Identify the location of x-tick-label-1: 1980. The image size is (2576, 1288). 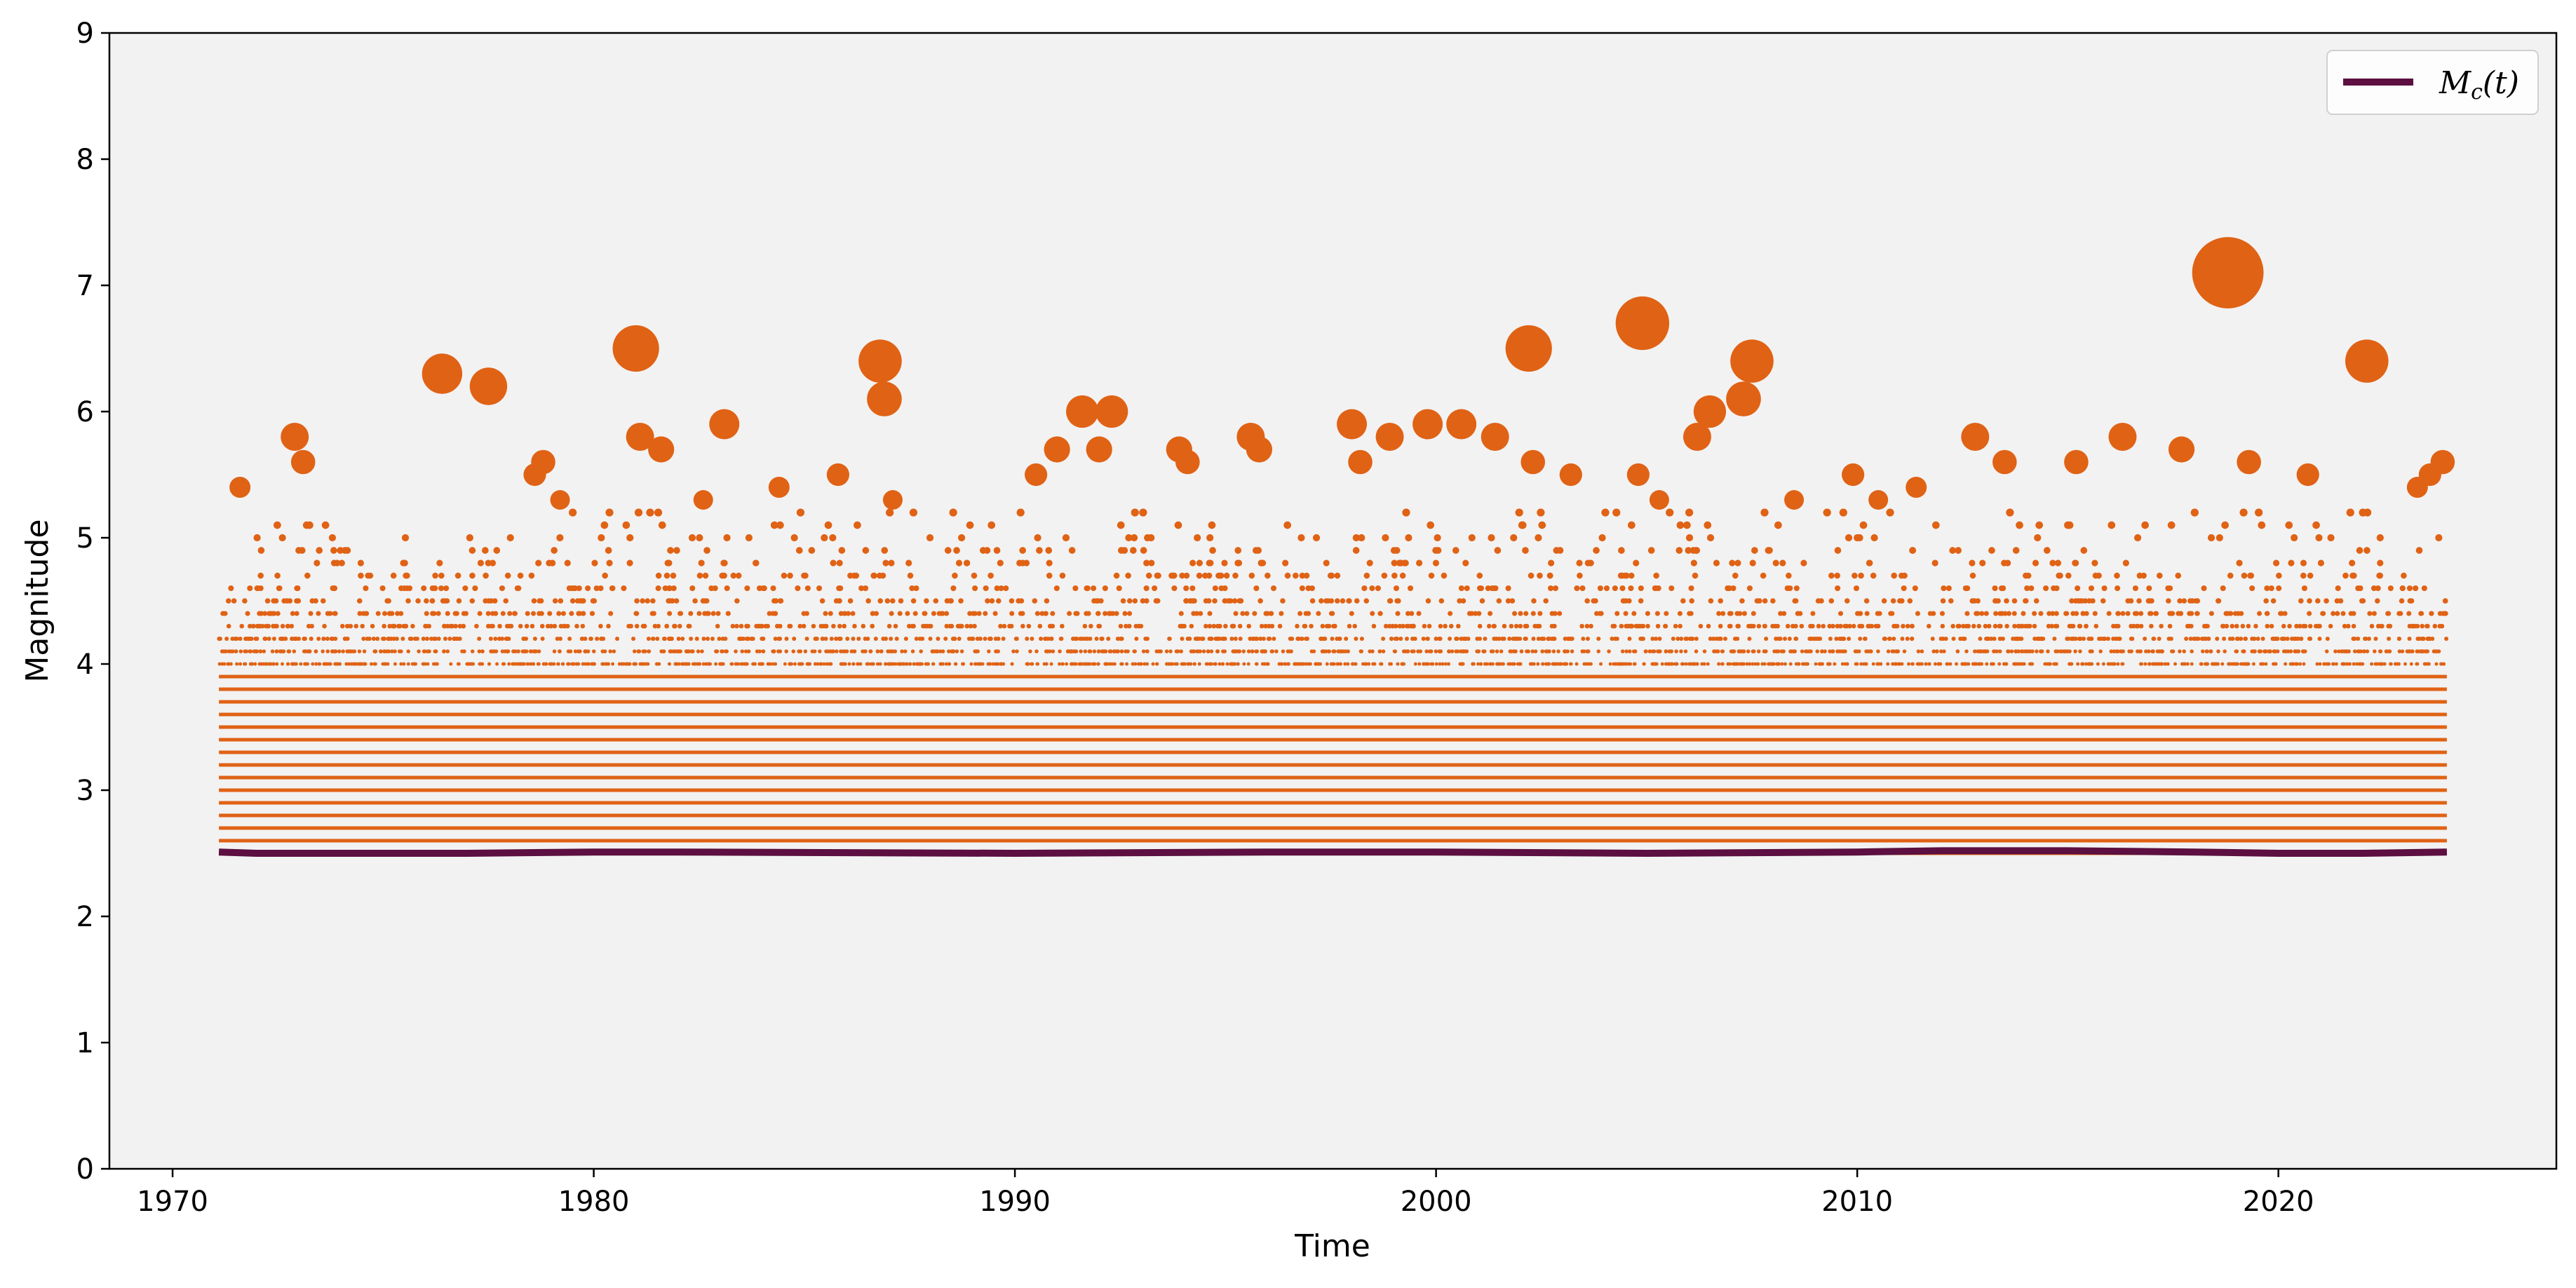
(594, 1202).